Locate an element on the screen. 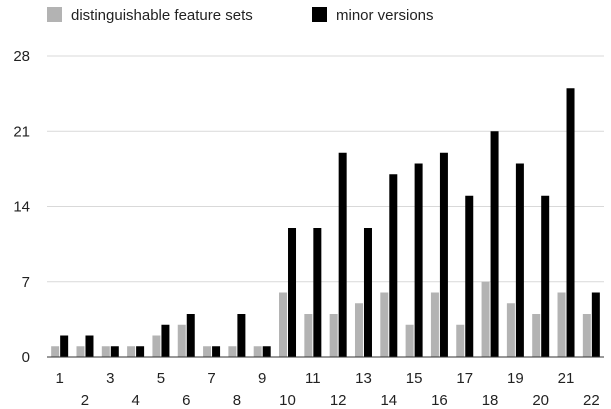 The image size is (611, 409). x-tick-label-7: 7 is located at coordinates (211, 378).